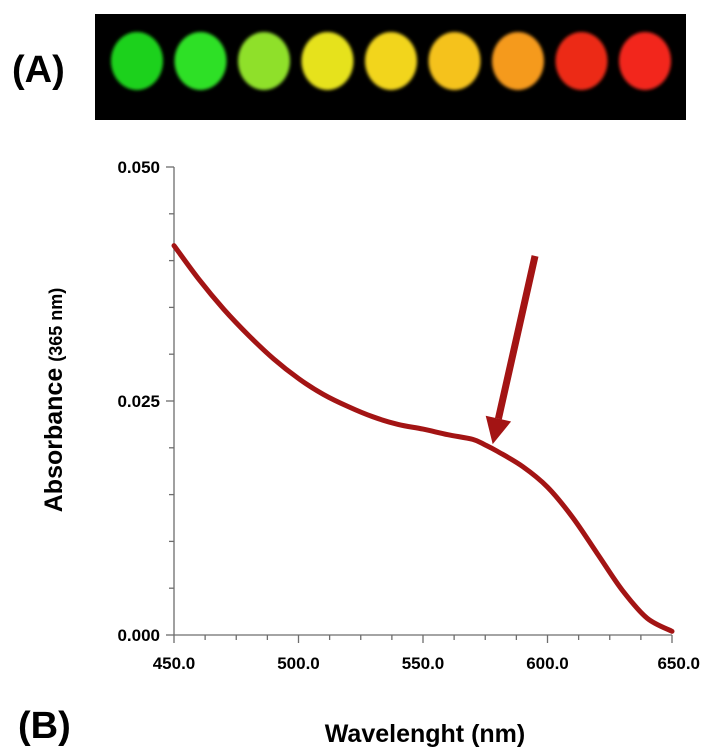 This screenshot has height=749, width=705. I want to click on annotation-arrow, so click(512, 350).